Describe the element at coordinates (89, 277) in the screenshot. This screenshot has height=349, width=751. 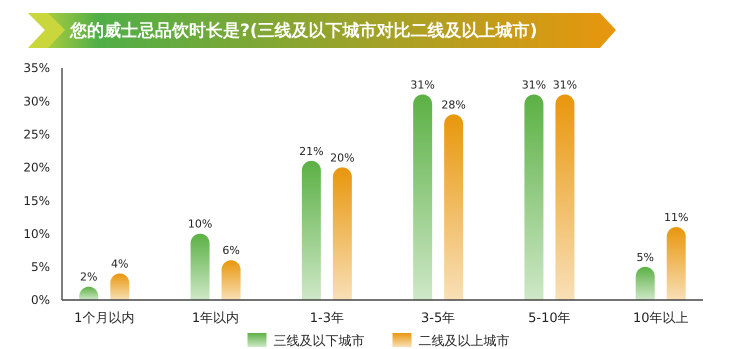
I see `data-label: 2%` at that location.